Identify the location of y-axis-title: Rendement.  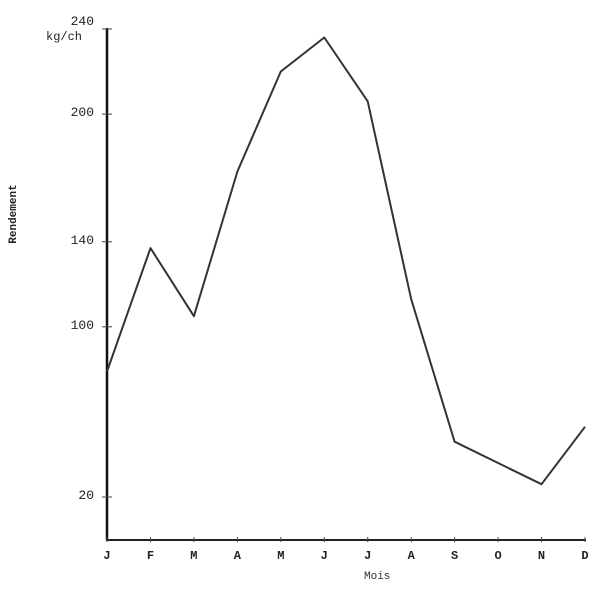
(14, 214).